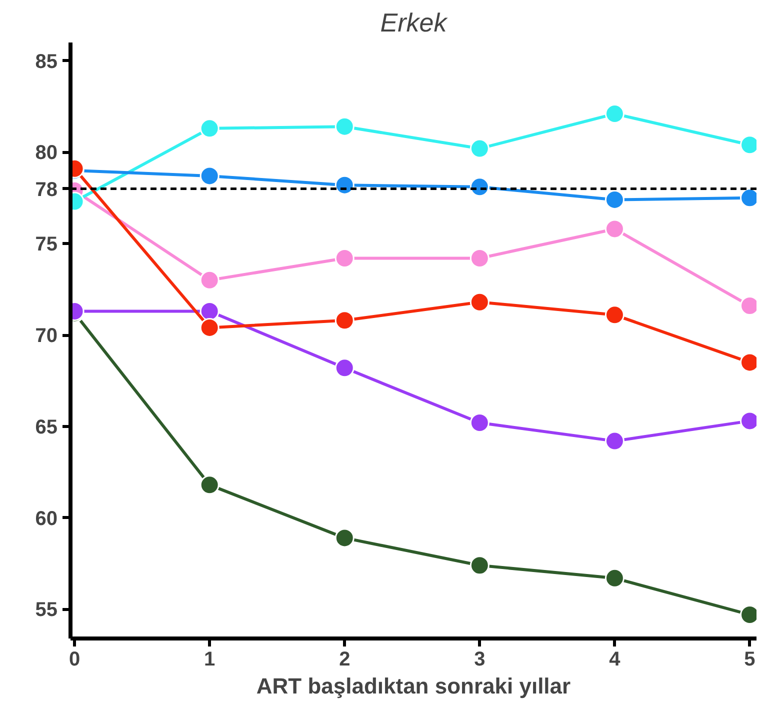 The height and width of the screenshot is (701, 771). I want to click on x-axis-title: ART başladıktan sonraki yıllar, so click(414, 686).